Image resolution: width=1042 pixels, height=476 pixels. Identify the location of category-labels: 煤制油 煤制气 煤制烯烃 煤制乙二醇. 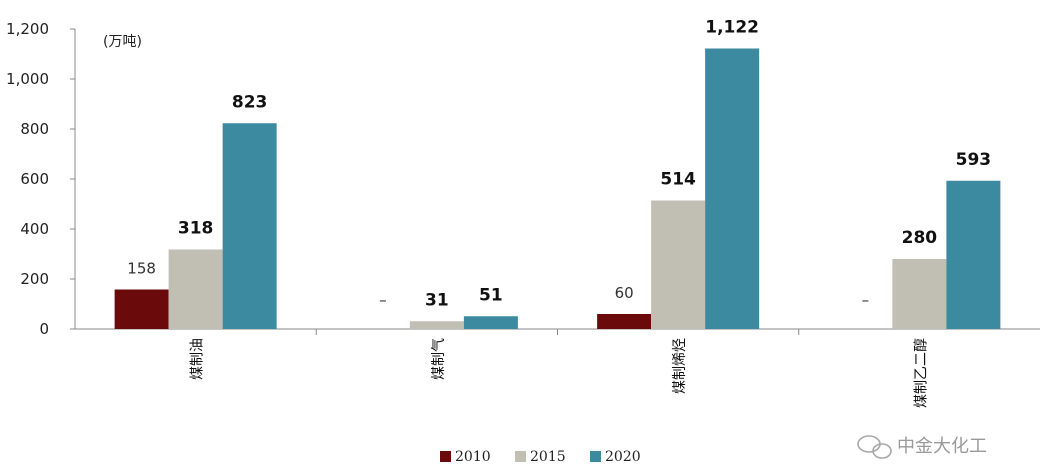
(560, 373).